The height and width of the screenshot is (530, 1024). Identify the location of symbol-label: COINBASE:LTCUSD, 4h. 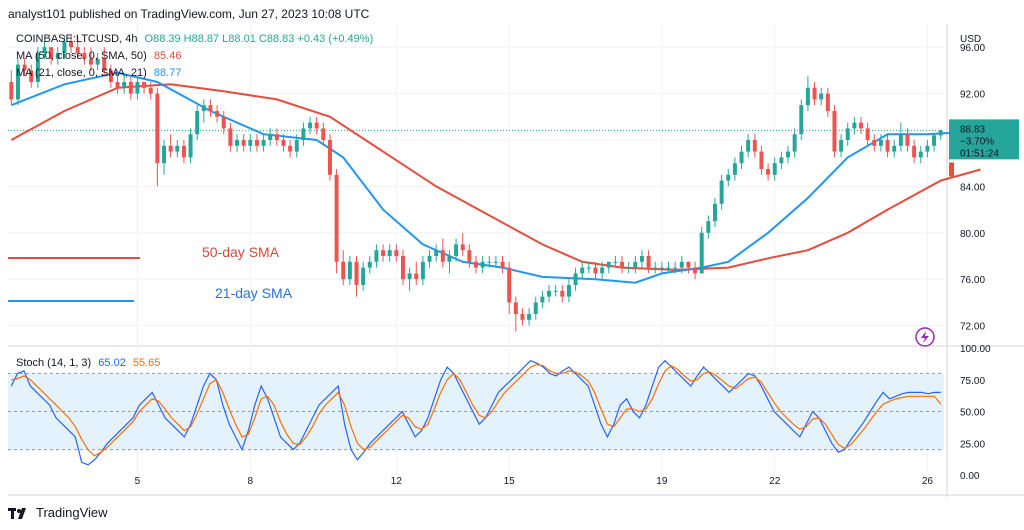
(77, 39).